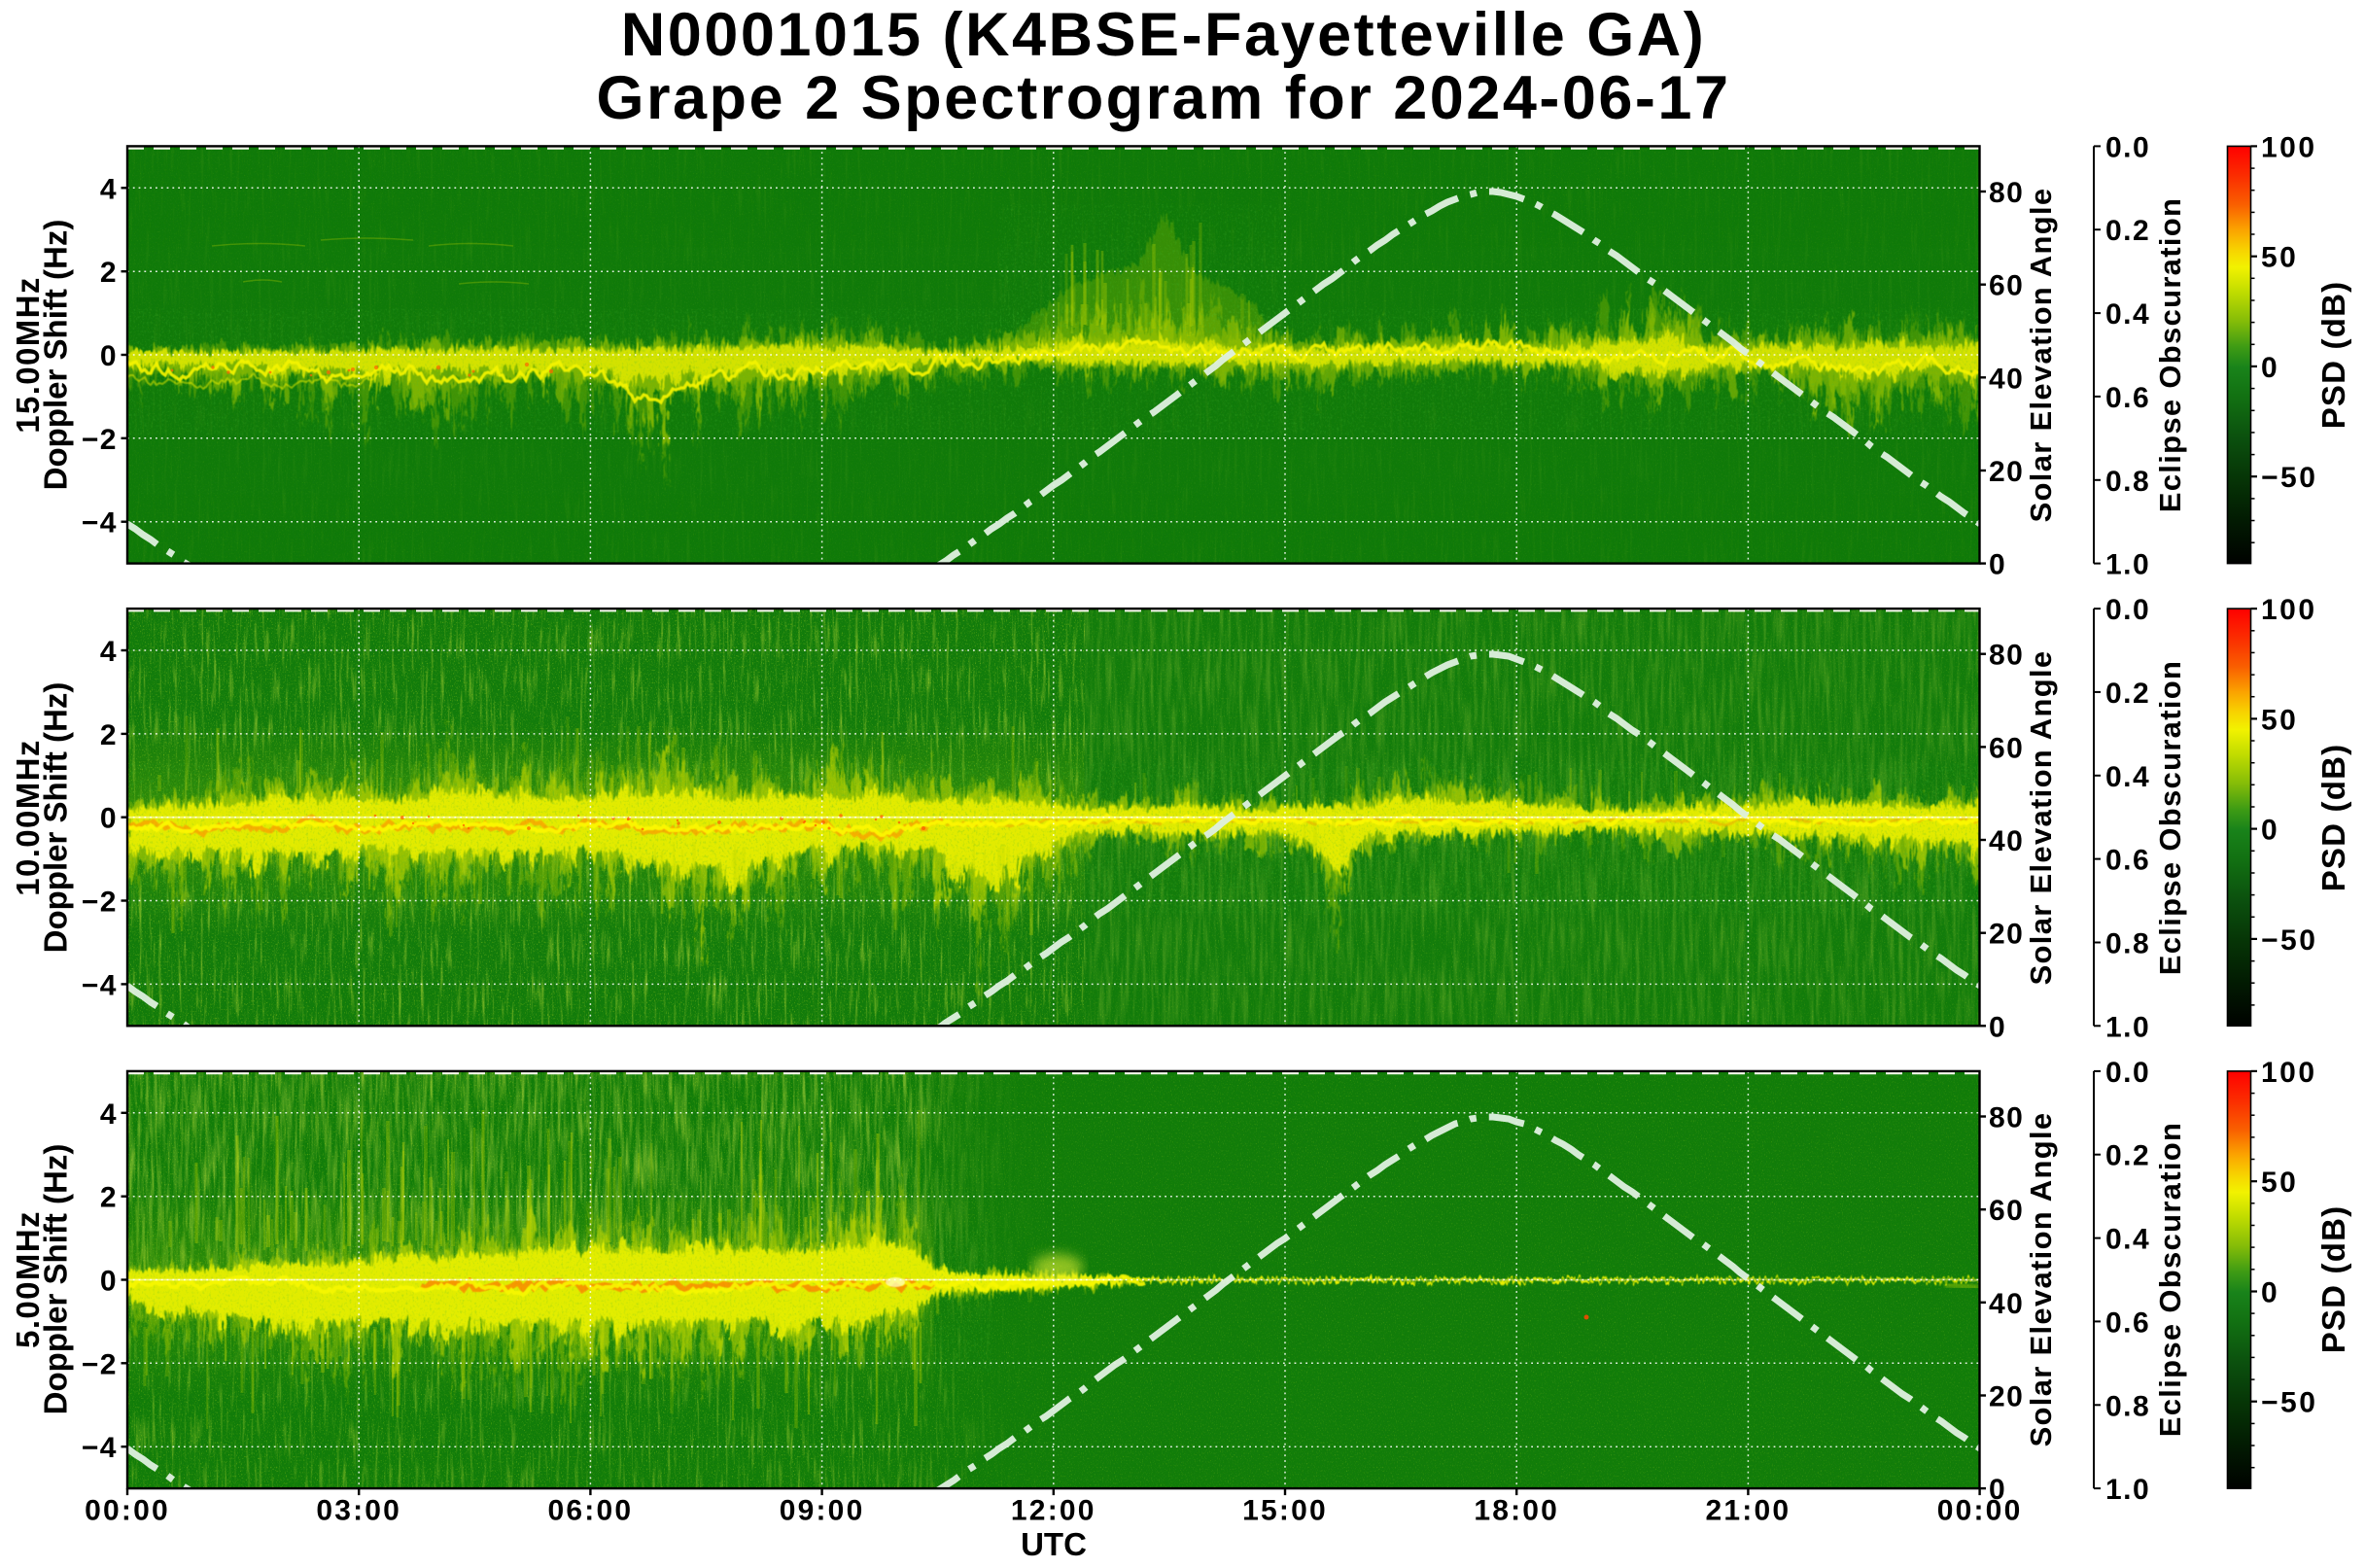 The image size is (2365, 1568). What do you see at coordinates (28, 817) in the screenshot?
I see `svg-text: 10.00MHz` at bounding box center [28, 817].